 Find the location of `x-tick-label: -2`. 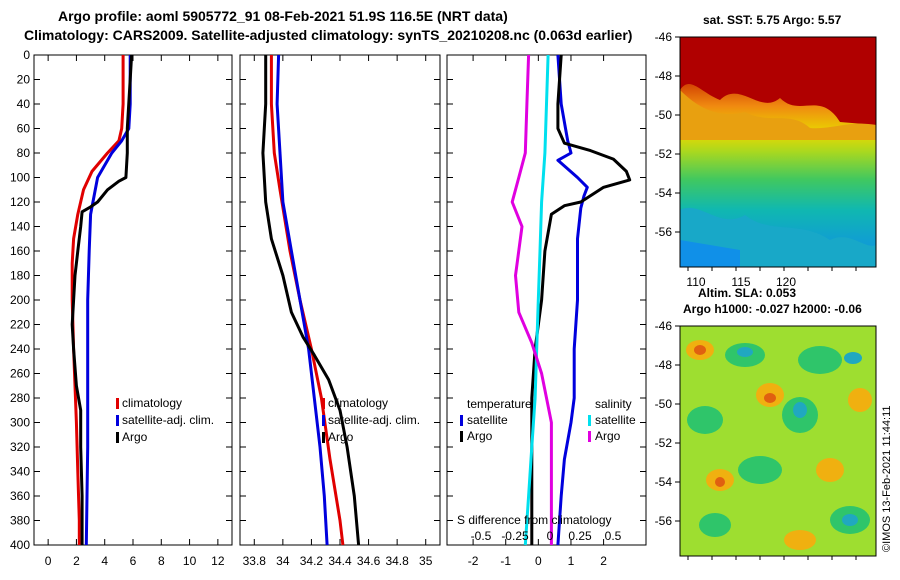

x-tick-label: -2 is located at coordinates (473, 561).